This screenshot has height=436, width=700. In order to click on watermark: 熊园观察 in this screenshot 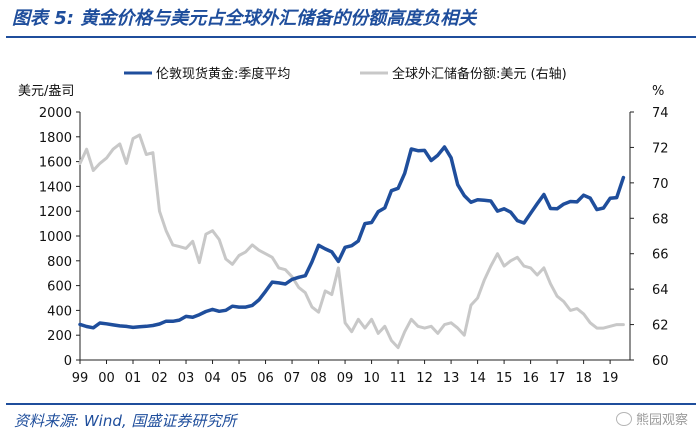, I will do `click(651, 418)`.